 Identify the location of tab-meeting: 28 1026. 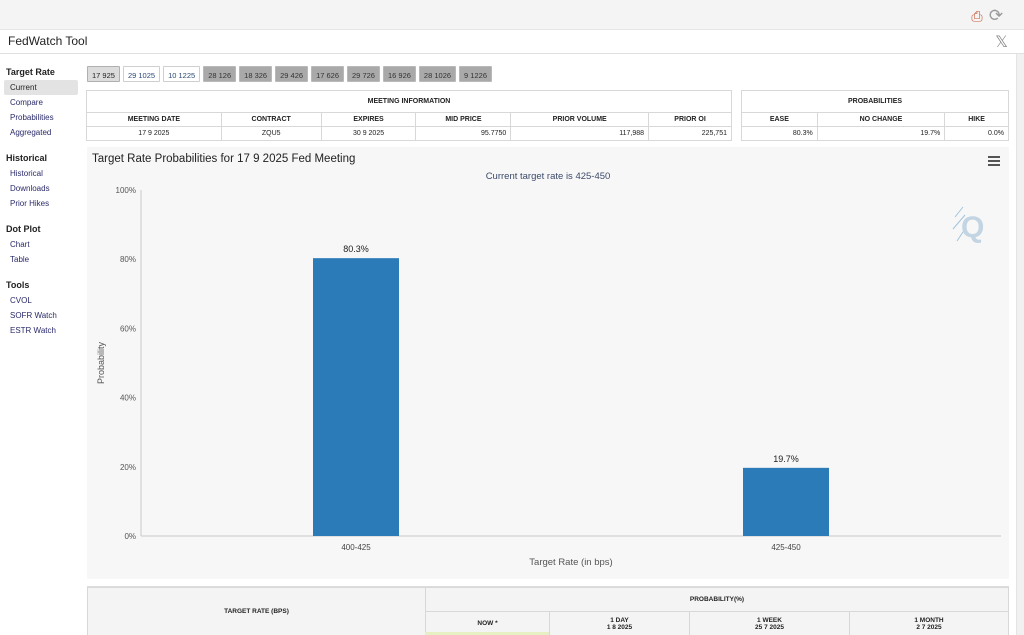
(437, 74).